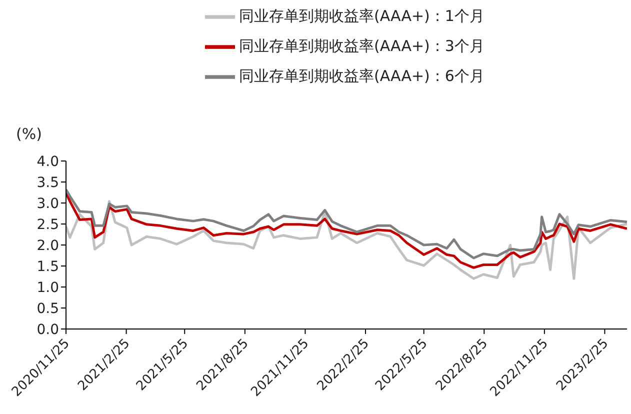 The height and width of the screenshot is (414, 631). Describe the element at coordinates (361, 46) in the screenshot. I see `legend-label: 同业存单到期收益率(AAA+)：3个月` at that location.